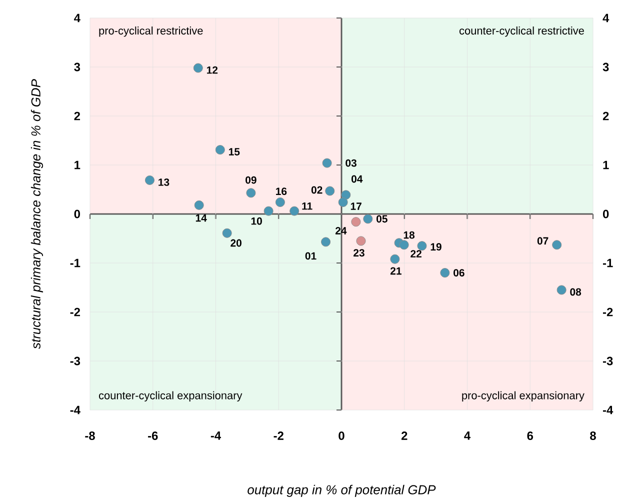 The height and width of the screenshot is (502, 629). I want to click on y2-tick-label: 4, so click(606, 18).